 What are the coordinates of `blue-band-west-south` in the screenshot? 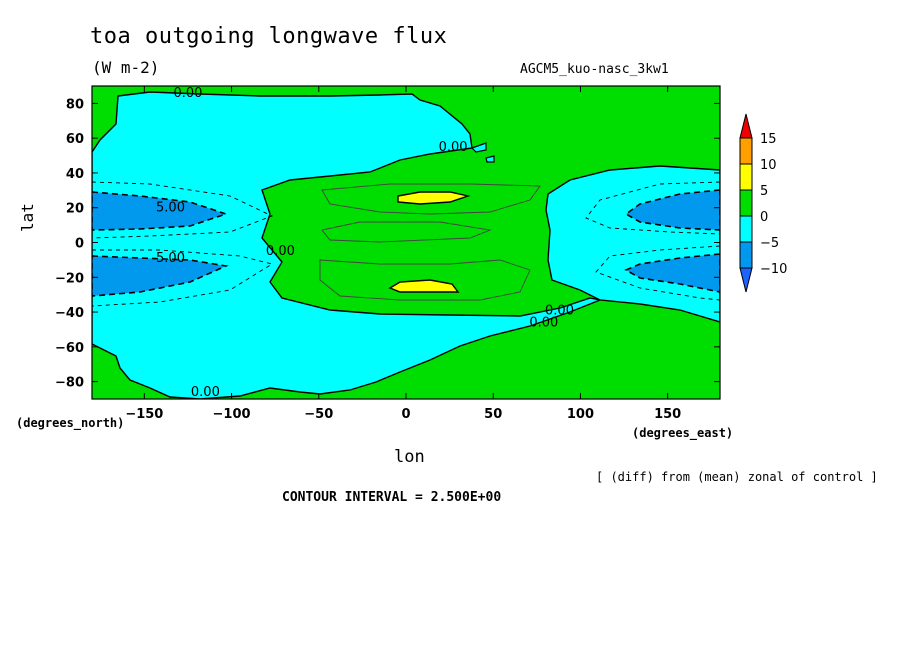 It's located at (160, 276).